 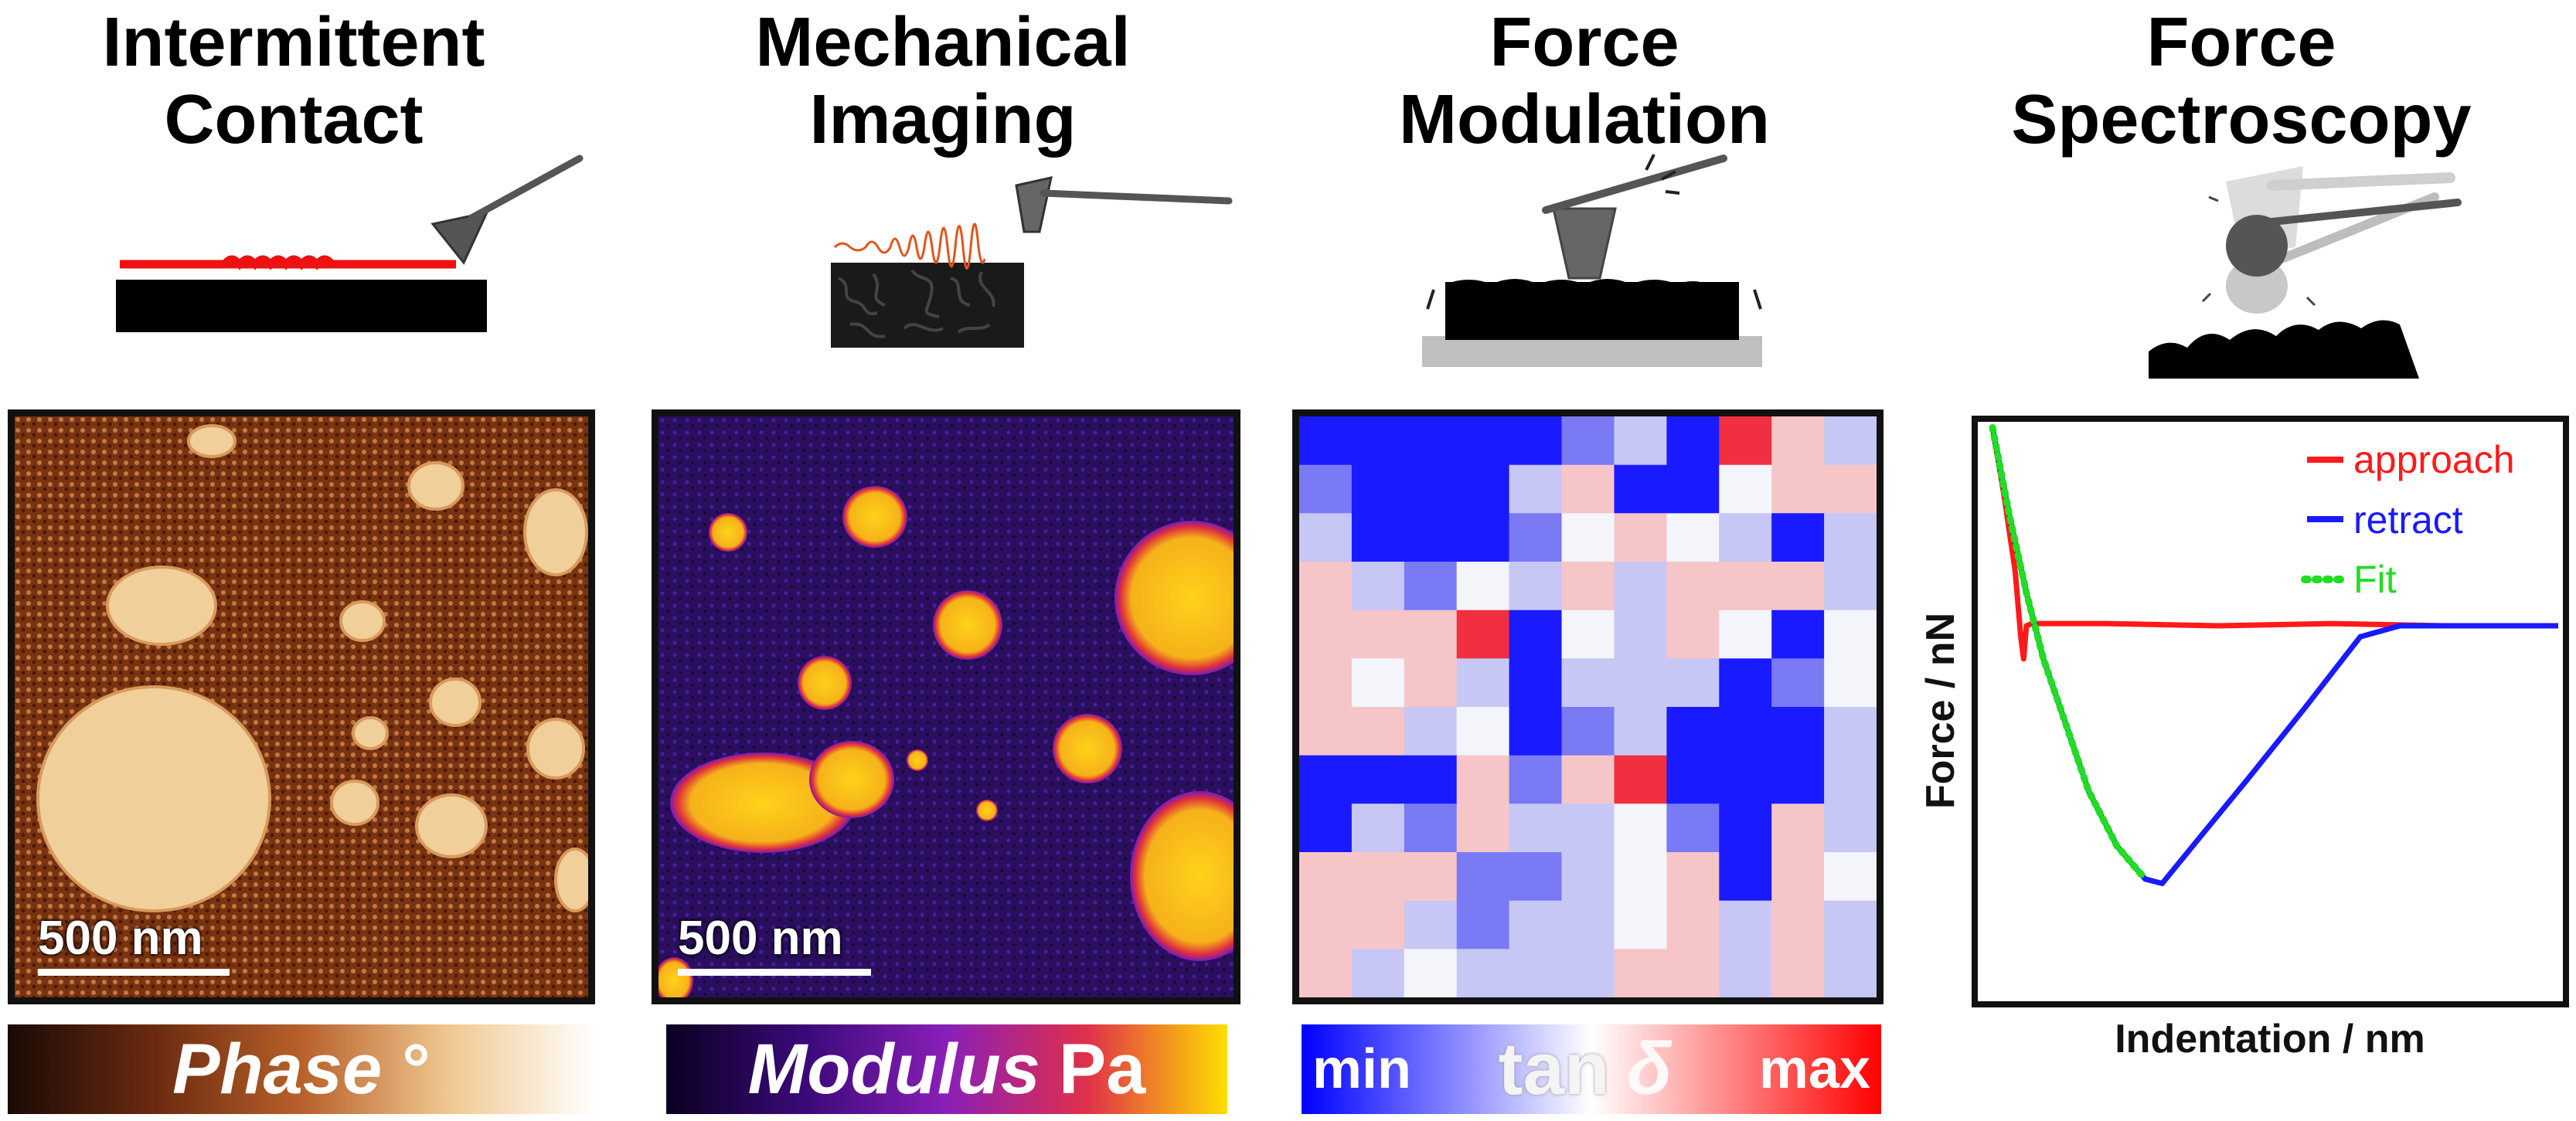 What do you see at coordinates (2069, 654) in the screenshot?
I see `series-fit-line` at bounding box center [2069, 654].